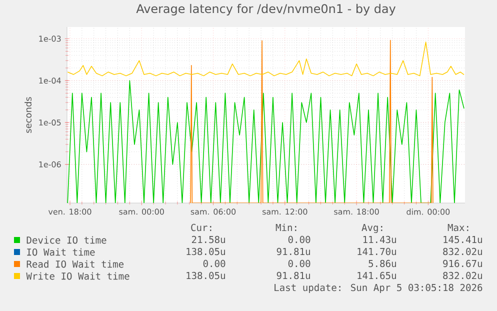 The width and height of the screenshot is (497, 311). I want to click on text: Last update: Sun Apr 5 03:05:18 2026, so click(378, 288).